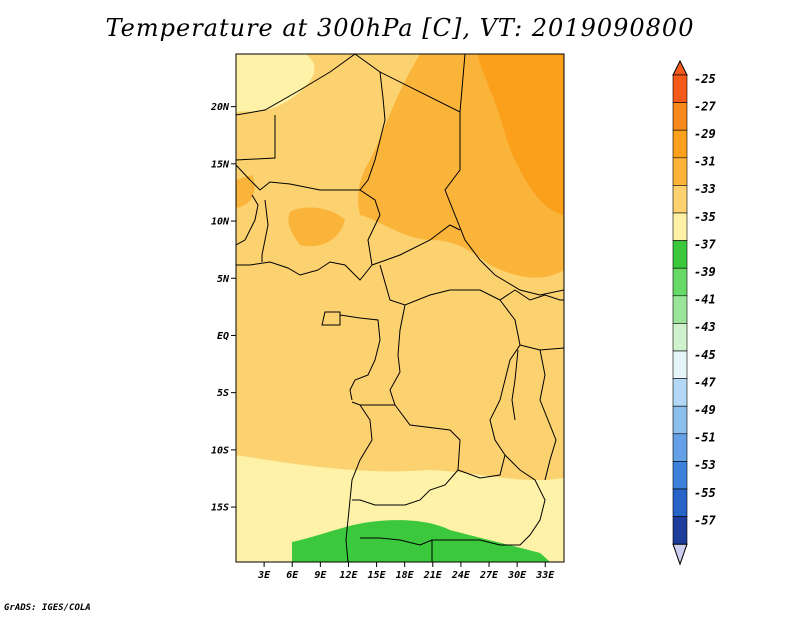 This screenshot has height=618, width=800. Describe the element at coordinates (705, 355) in the screenshot. I see `legend-label: -45` at that location.